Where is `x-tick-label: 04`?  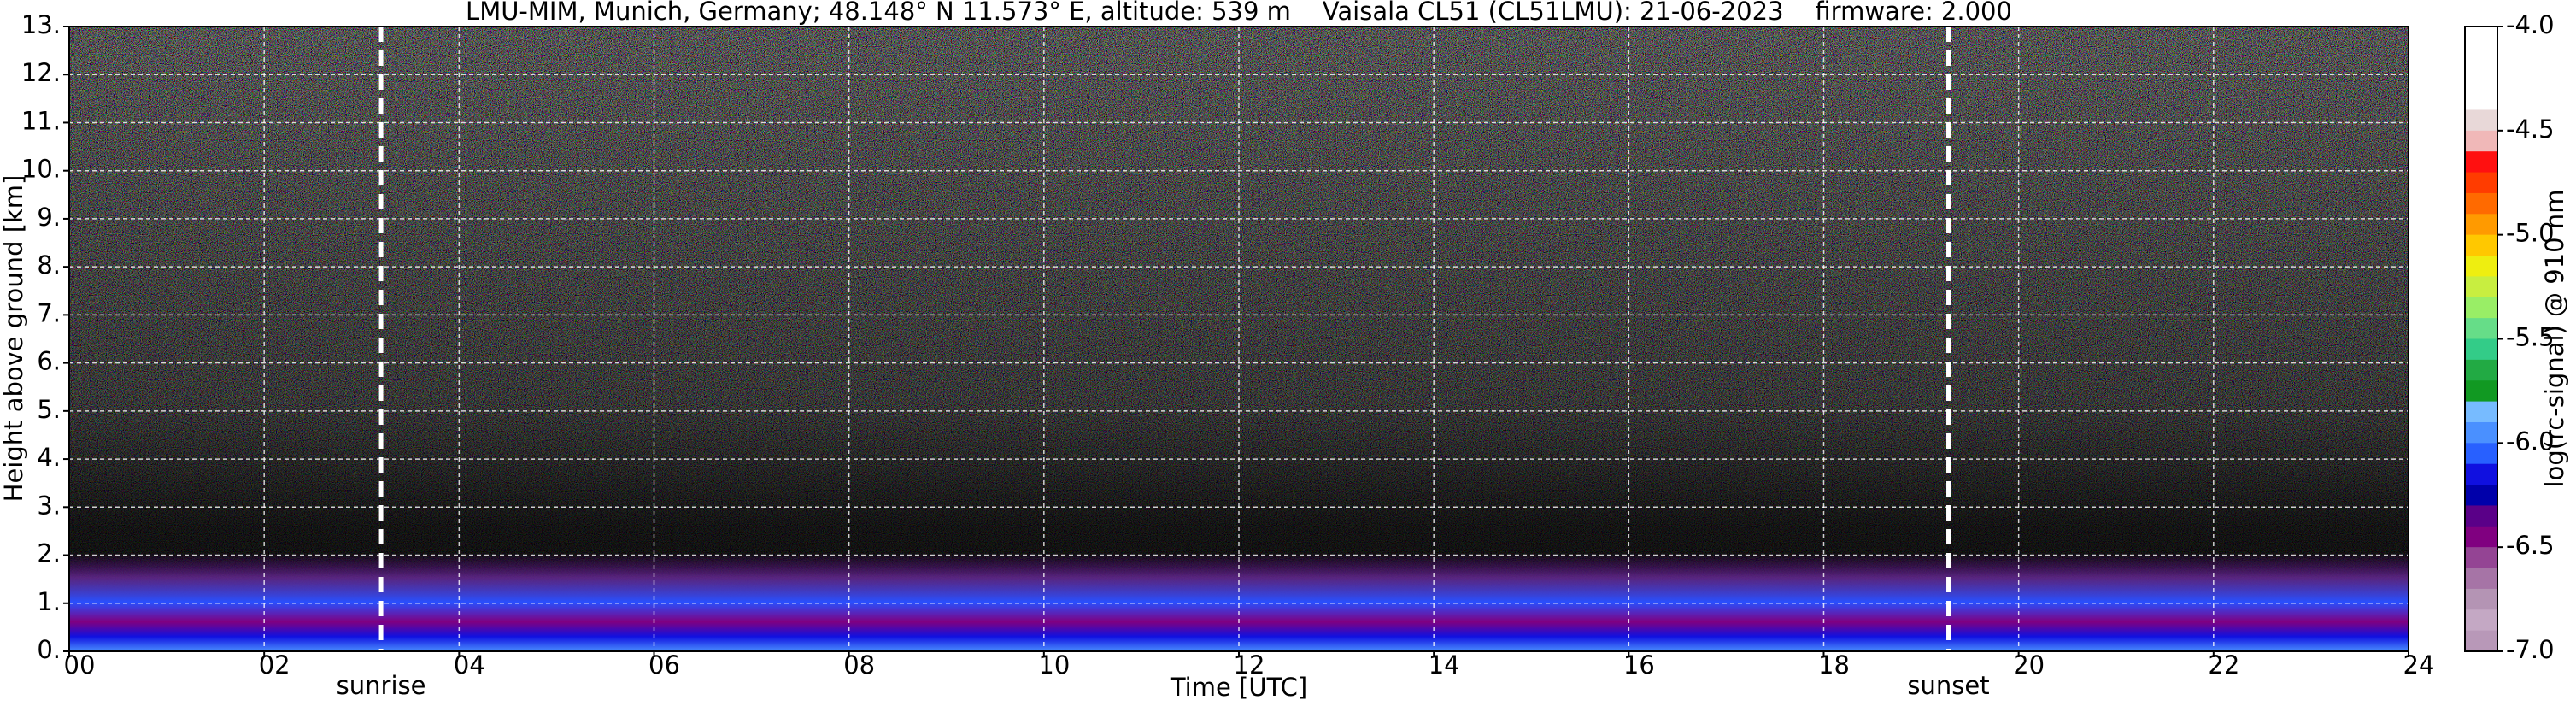 x-tick-label: 04 is located at coordinates (469, 665).